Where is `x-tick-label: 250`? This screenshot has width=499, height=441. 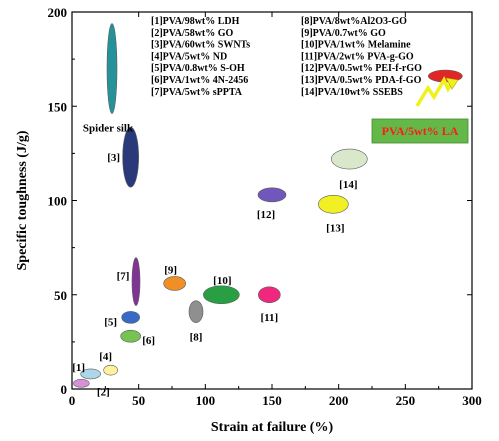
x-tick-label: 250 is located at coordinates (406, 400).